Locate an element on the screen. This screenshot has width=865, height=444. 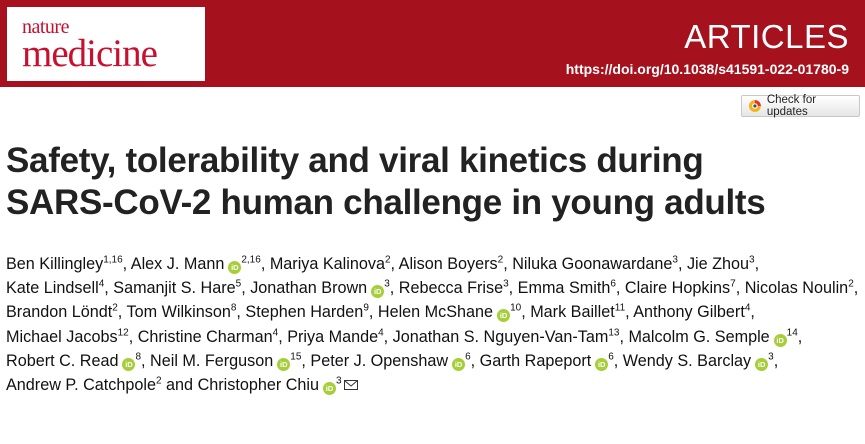
author-name: Rebecca Frise is located at coordinates (451, 288).